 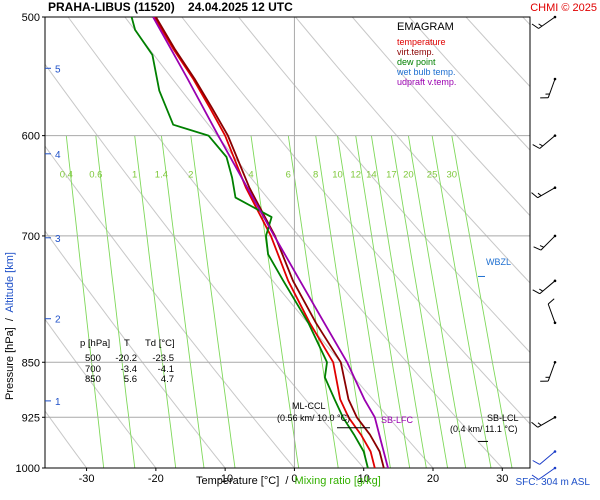 I want to click on table-cell: -23.5, so click(x=163, y=358).